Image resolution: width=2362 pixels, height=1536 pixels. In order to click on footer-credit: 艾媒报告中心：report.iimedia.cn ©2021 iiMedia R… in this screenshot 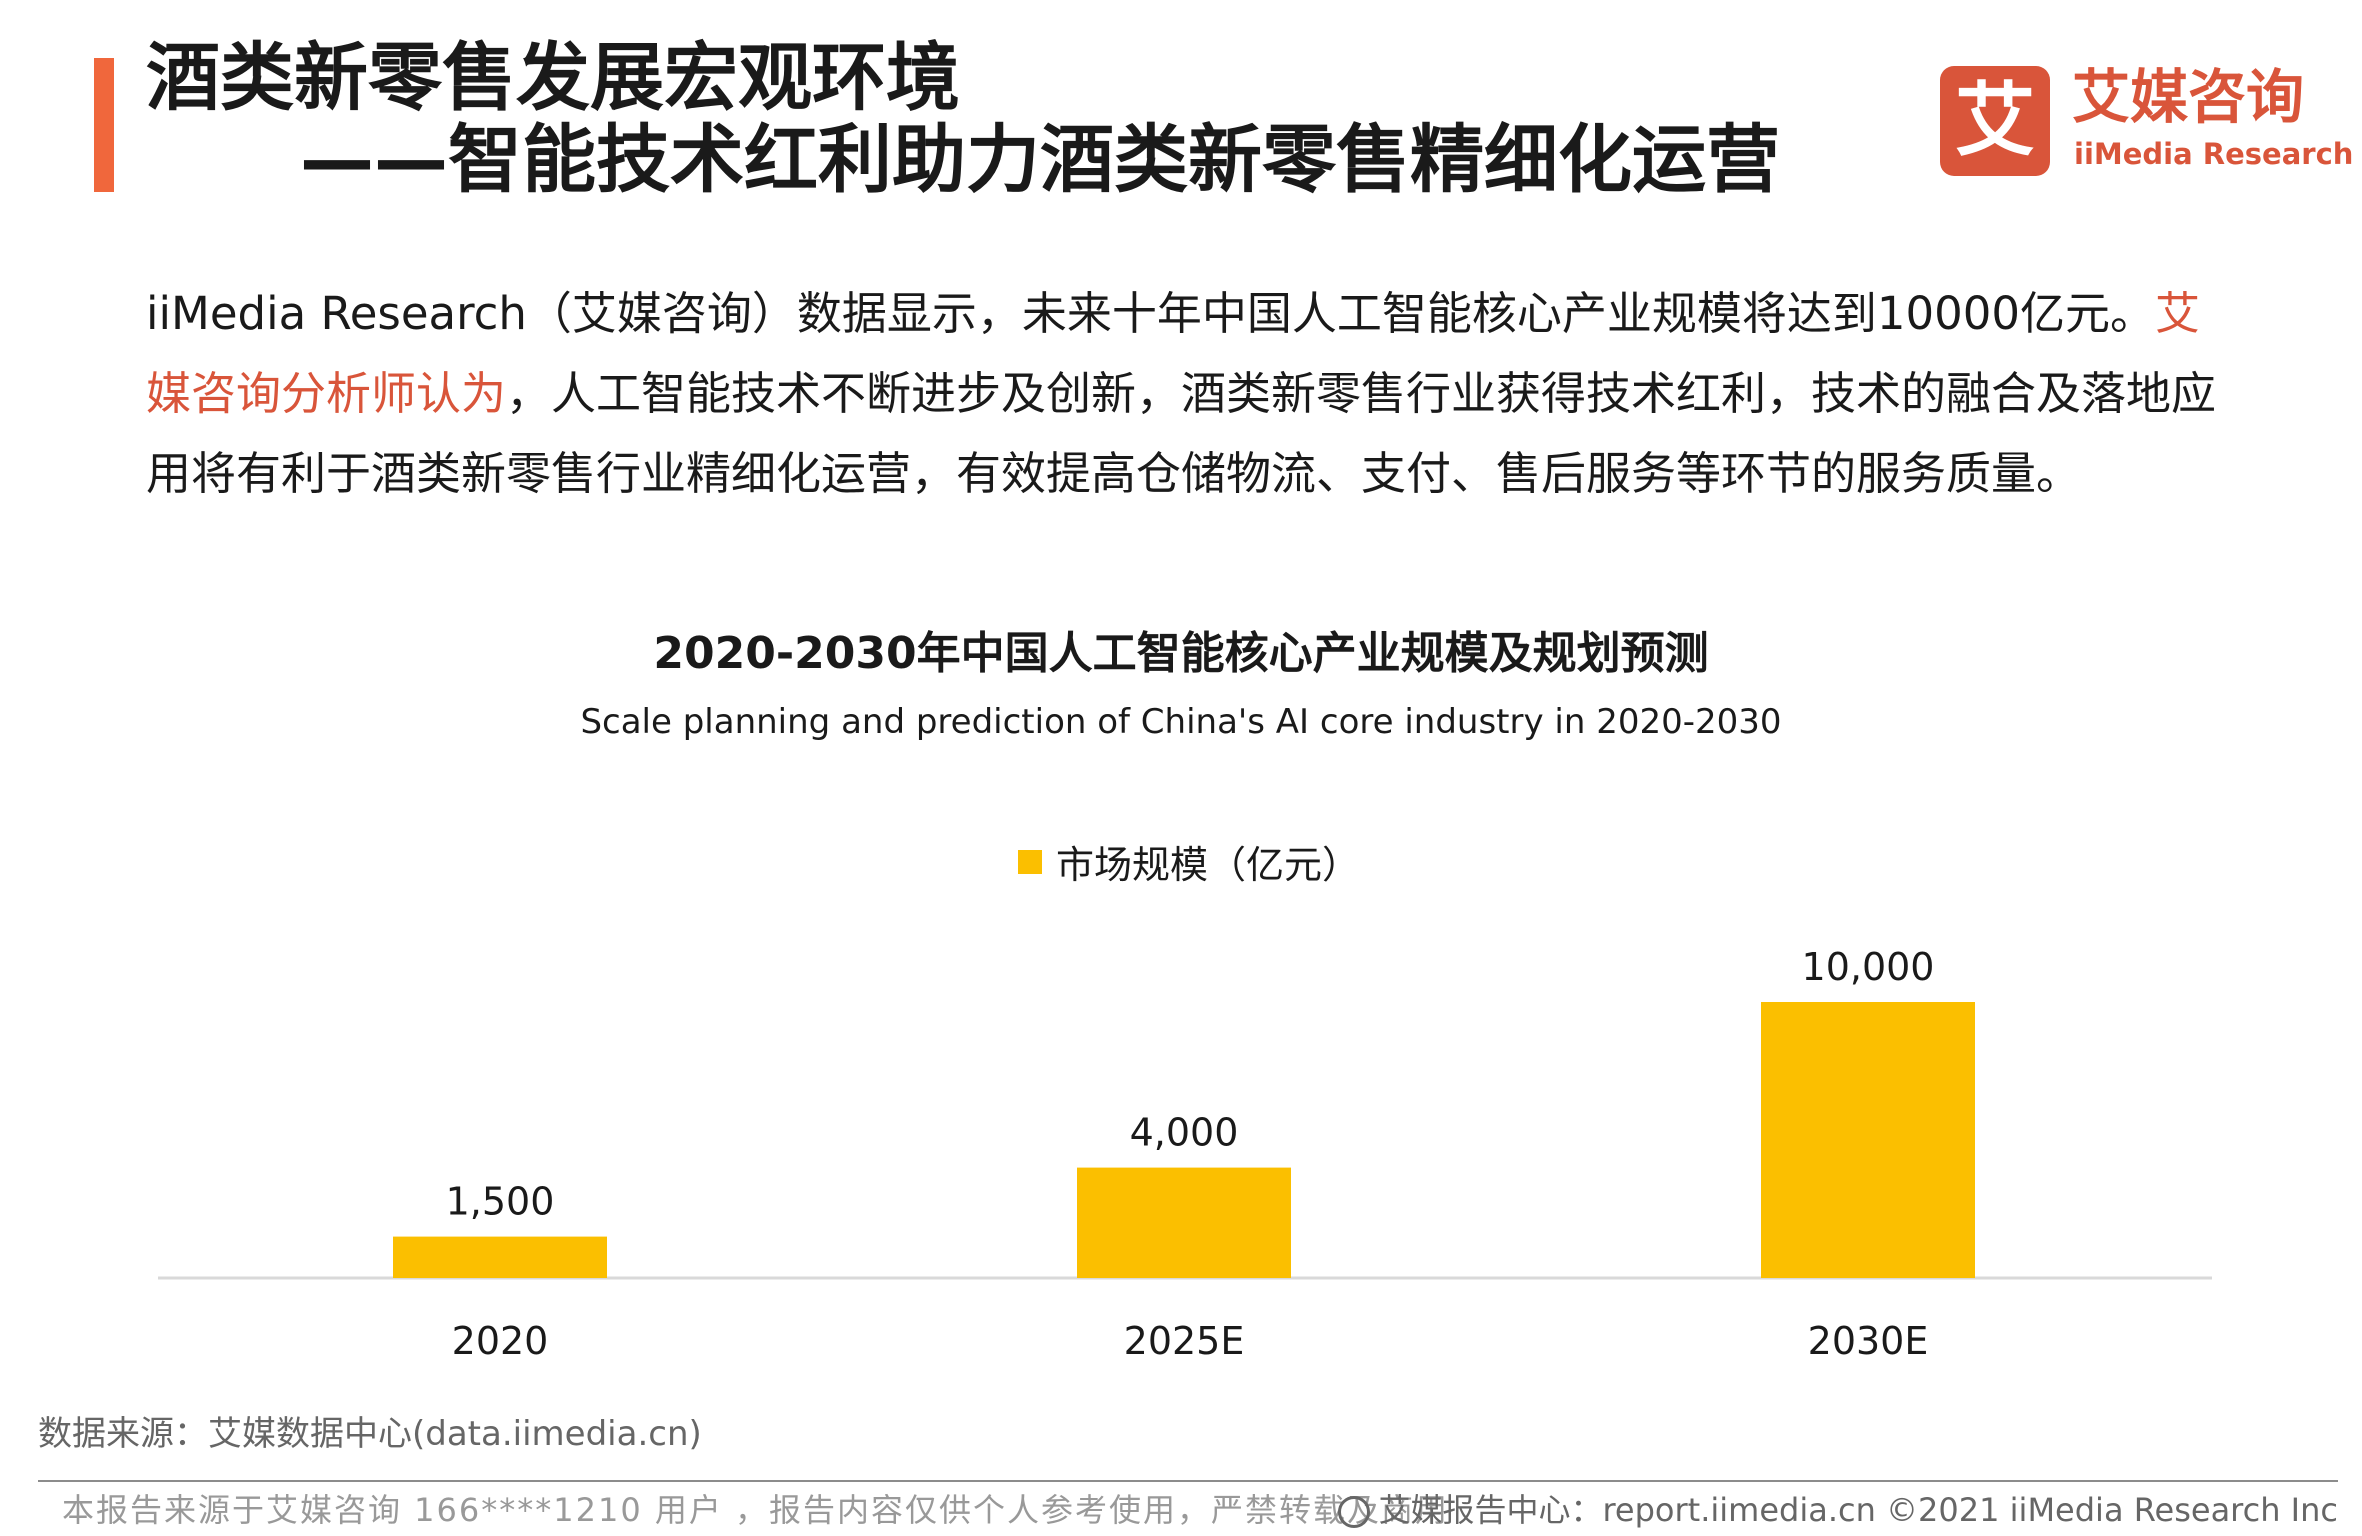, I will do `click(1838, 1510)`.